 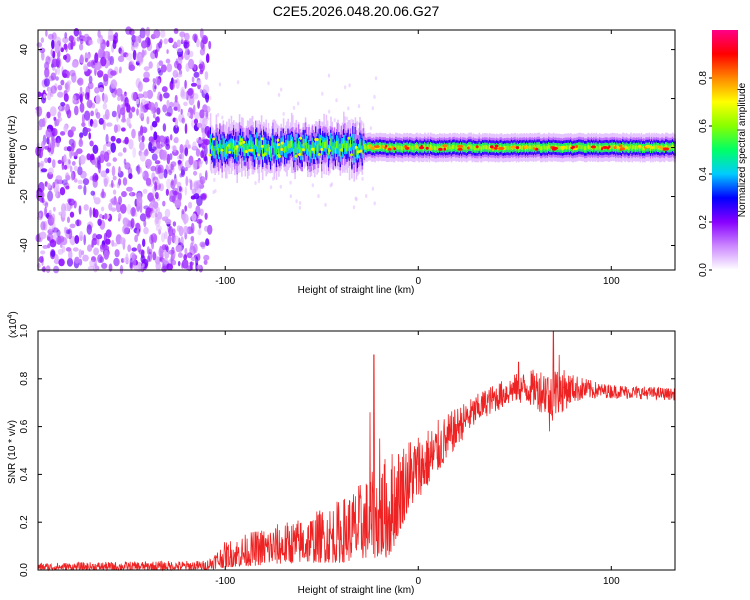 What do you see at coordinates (24, 426) in the screenshot?
I see `snr-y-tick-label: 0.6` at bounding box center [24, 426].